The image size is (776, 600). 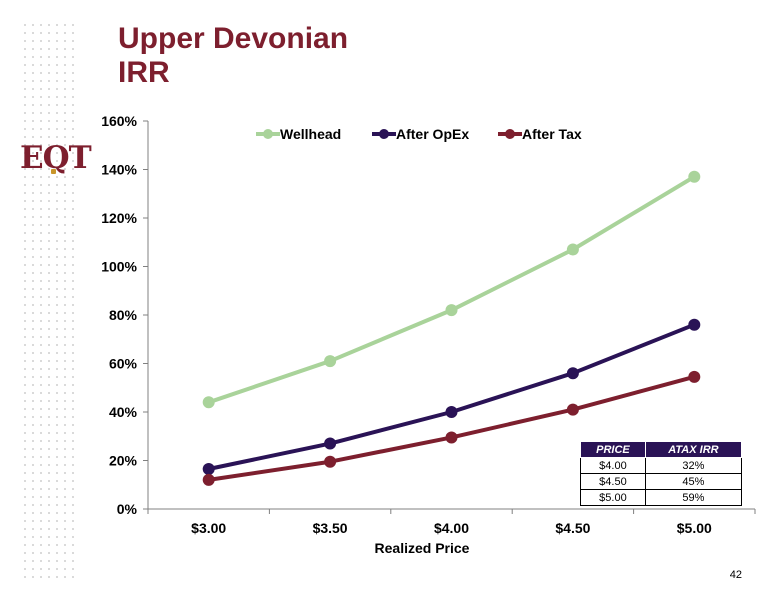 I want to click on y-axis-ticks: 0% 20% 40% 60% 80% 100% 120% 140% 160%, so click(x=124, y=315).